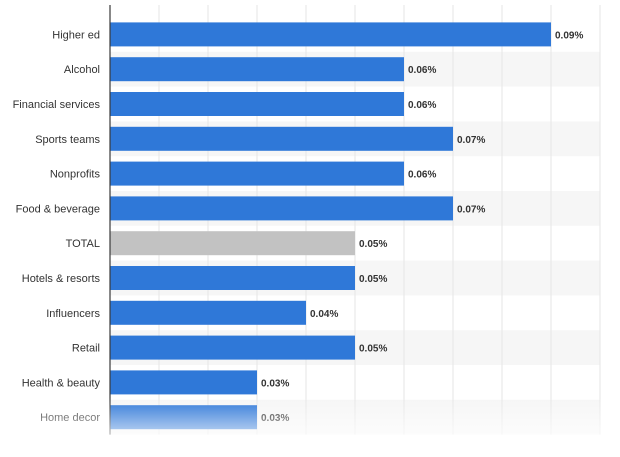 The height and width of the screenshot is (457, 620). What do you see at coordinates (75, 175) in the screenshot?
I see `category-label: Nonprofits` at bounding box center [75, 175].